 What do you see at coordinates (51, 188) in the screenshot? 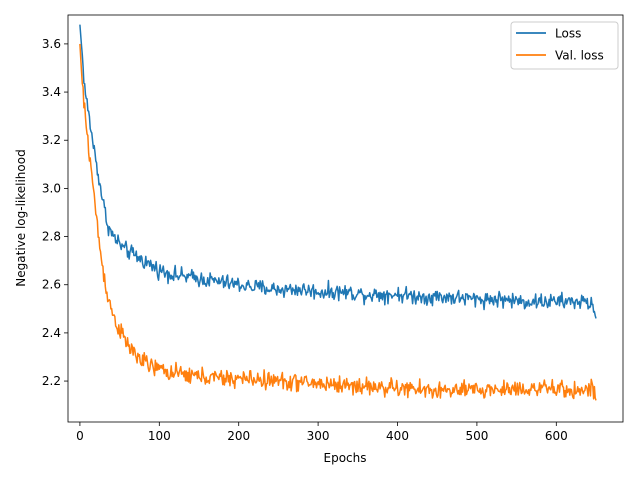
I see `y-tick-label: 3.0` at bounding box center [51, 188].